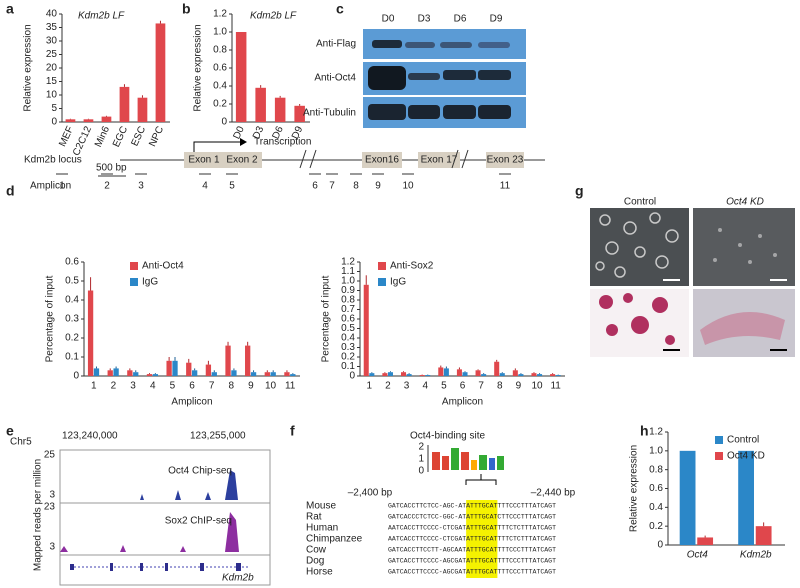 This screenshot has height=588, width=800. I want to click on amplicon-number: 7, so click(332, 186).